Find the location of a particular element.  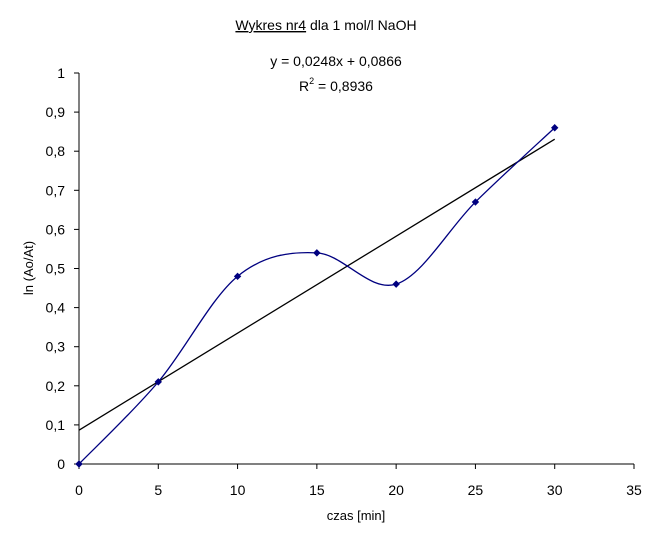

y-tick-label: 0,7 is located at coordinates (56, 190).